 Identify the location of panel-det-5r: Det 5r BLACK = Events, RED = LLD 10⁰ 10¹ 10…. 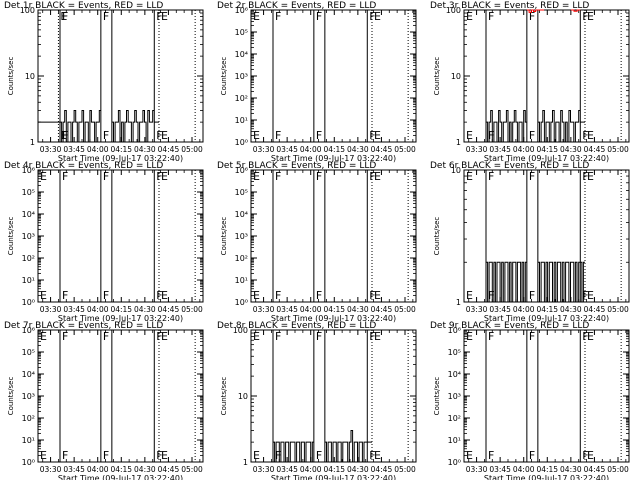
(317, 242).